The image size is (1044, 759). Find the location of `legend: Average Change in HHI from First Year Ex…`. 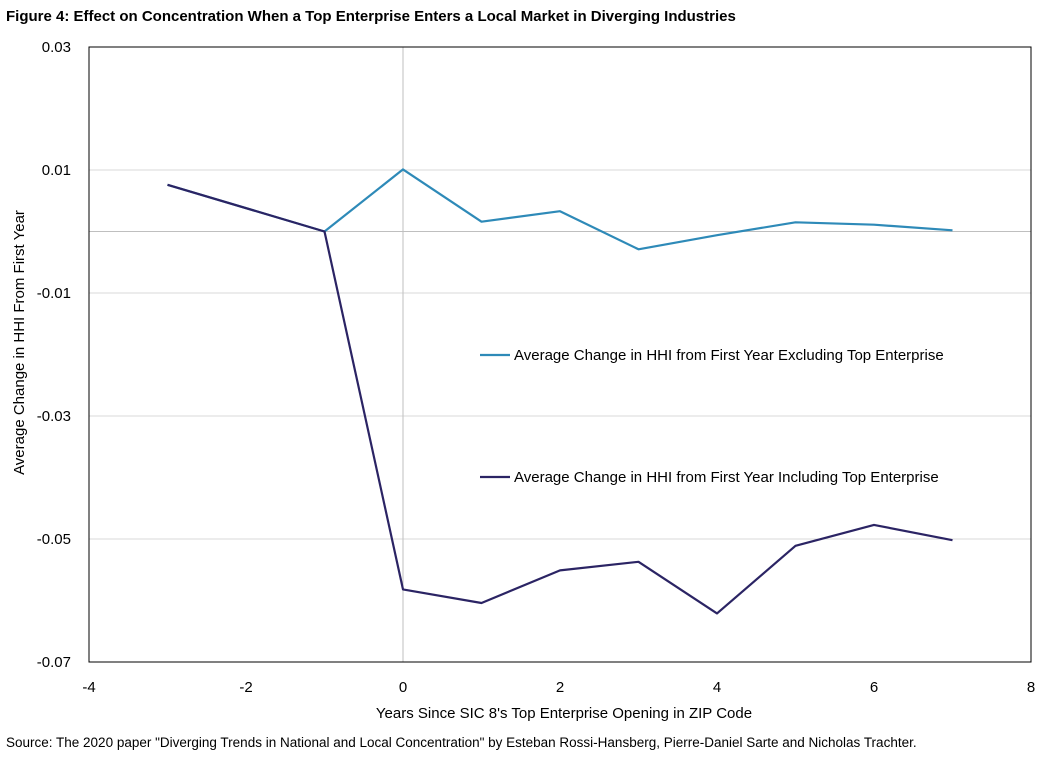

legend: Average Change in HHI from First Year Ex… is located at coordinates (712, 416).